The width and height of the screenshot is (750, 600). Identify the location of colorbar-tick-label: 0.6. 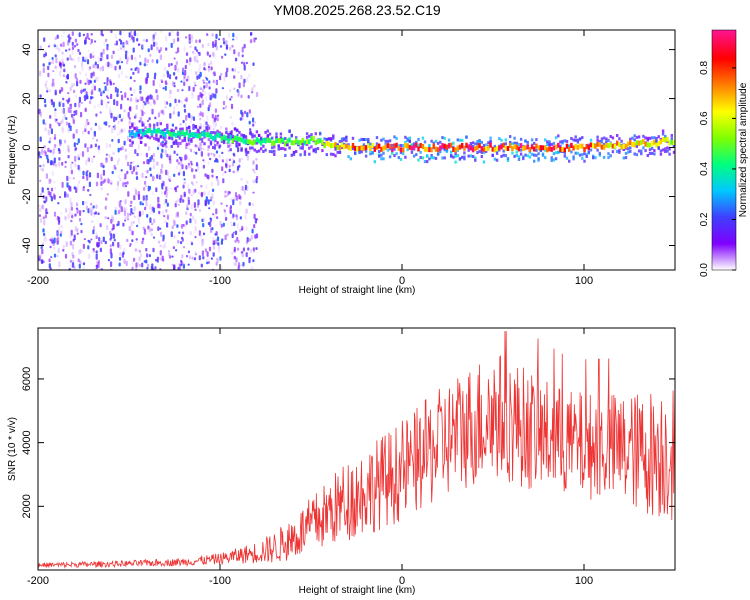
(704, 118).